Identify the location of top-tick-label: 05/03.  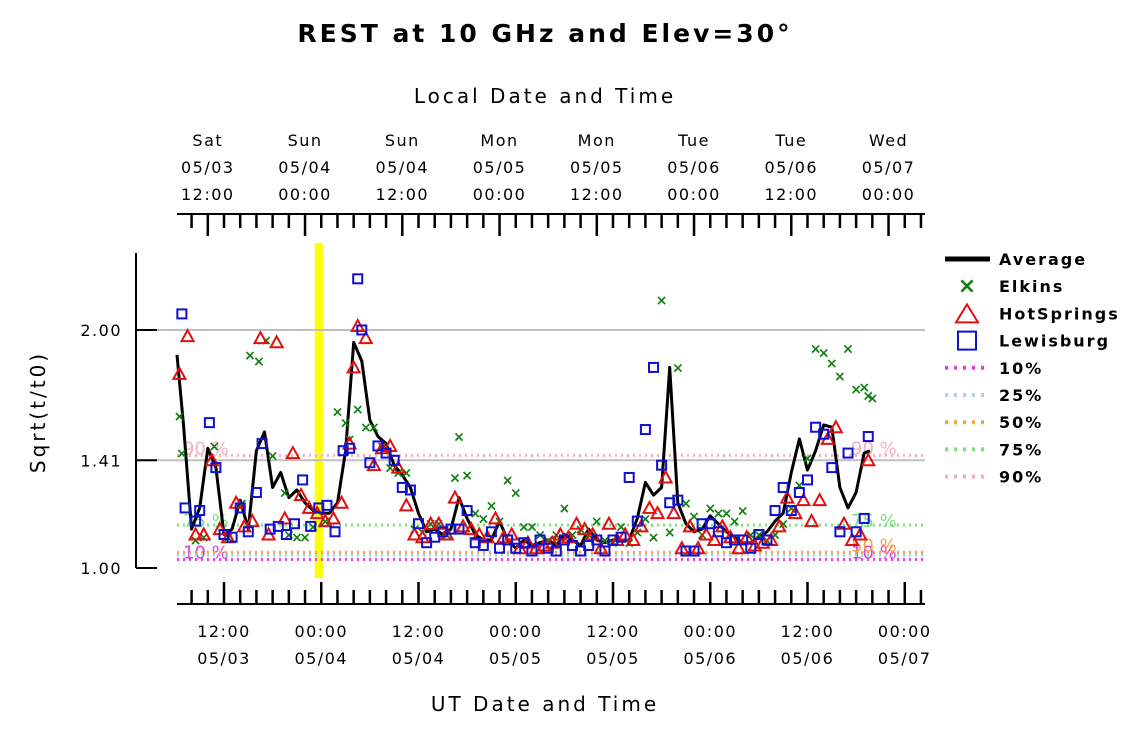
(208, 167).